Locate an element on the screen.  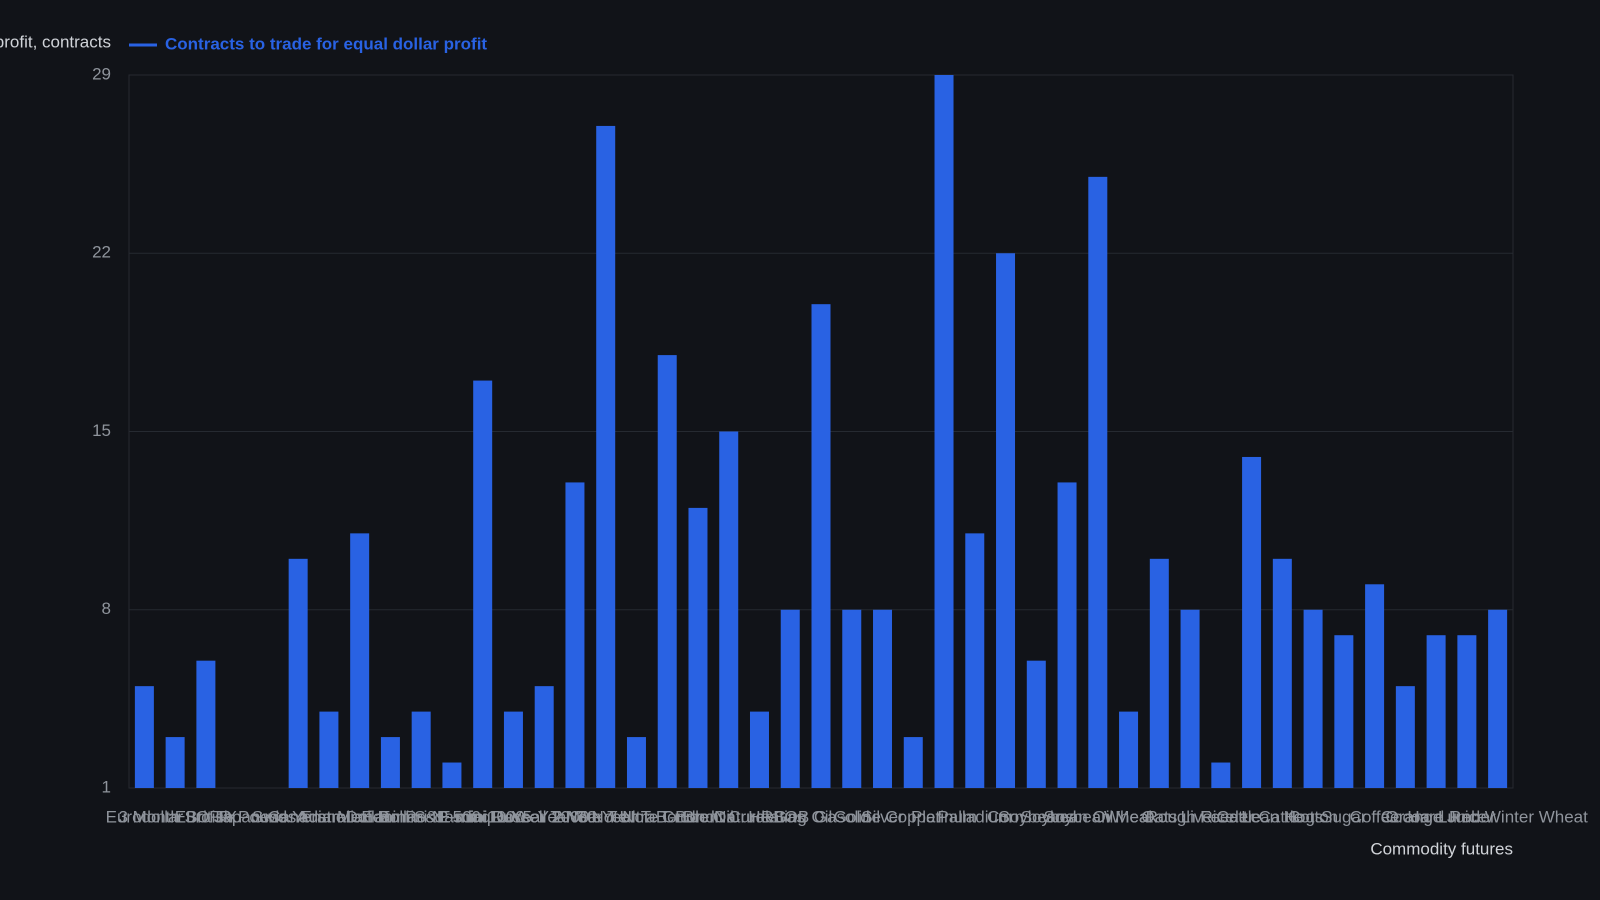
y-tick-label: 15 is located at coordinates (101, 430).